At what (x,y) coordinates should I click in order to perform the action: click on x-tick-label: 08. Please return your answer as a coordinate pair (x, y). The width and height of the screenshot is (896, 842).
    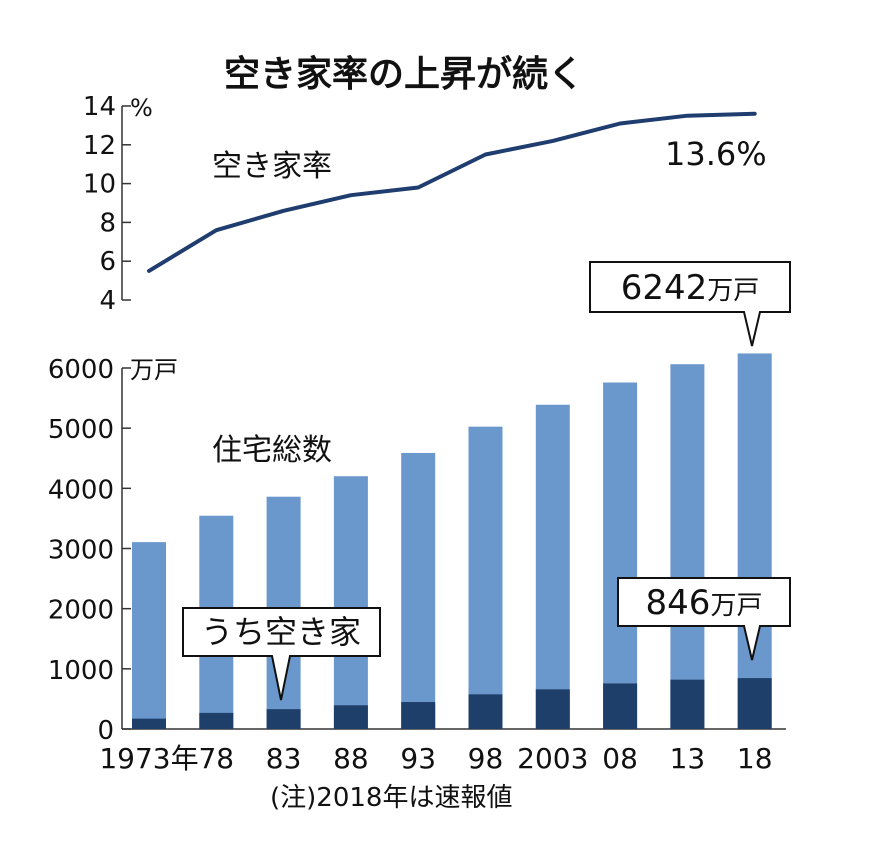
    Looking at the image, I should click on (620, 758).